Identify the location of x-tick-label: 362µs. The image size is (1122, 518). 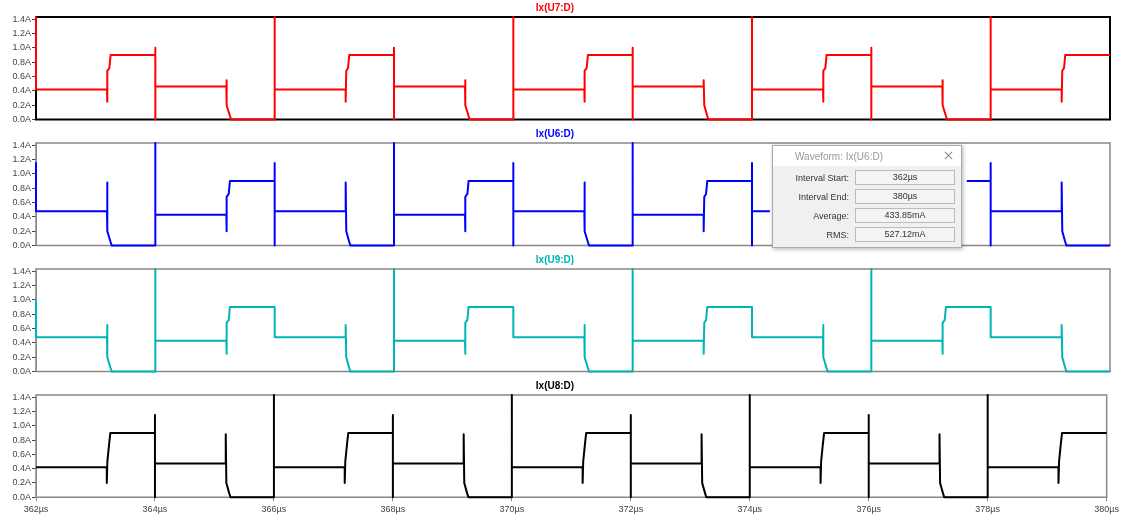
(36, 509).